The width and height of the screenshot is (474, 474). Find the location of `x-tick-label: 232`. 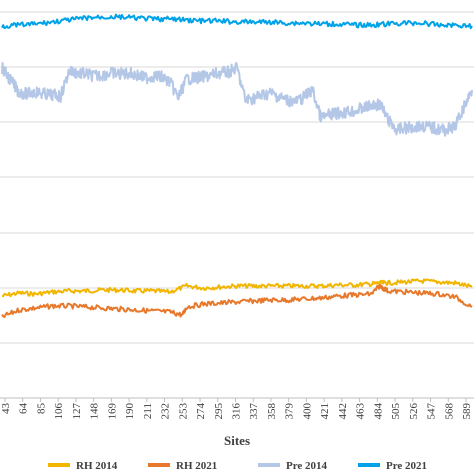

x-tick-label: 232 is located at coordinates (166, 411).